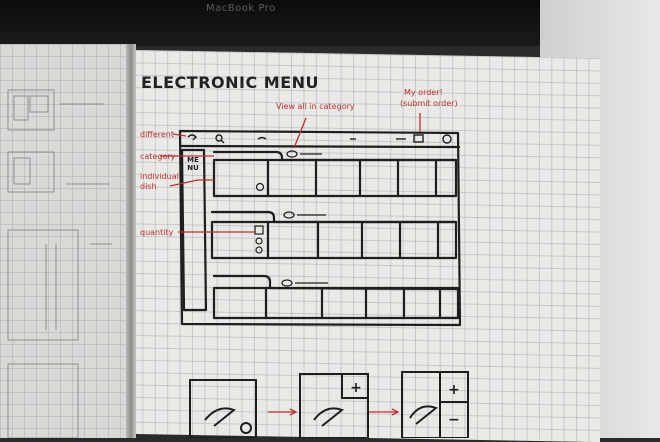  Describe the element at coordinates (193, 164) in the screenshot. I see `menu-tab-label: MENU` at that location.